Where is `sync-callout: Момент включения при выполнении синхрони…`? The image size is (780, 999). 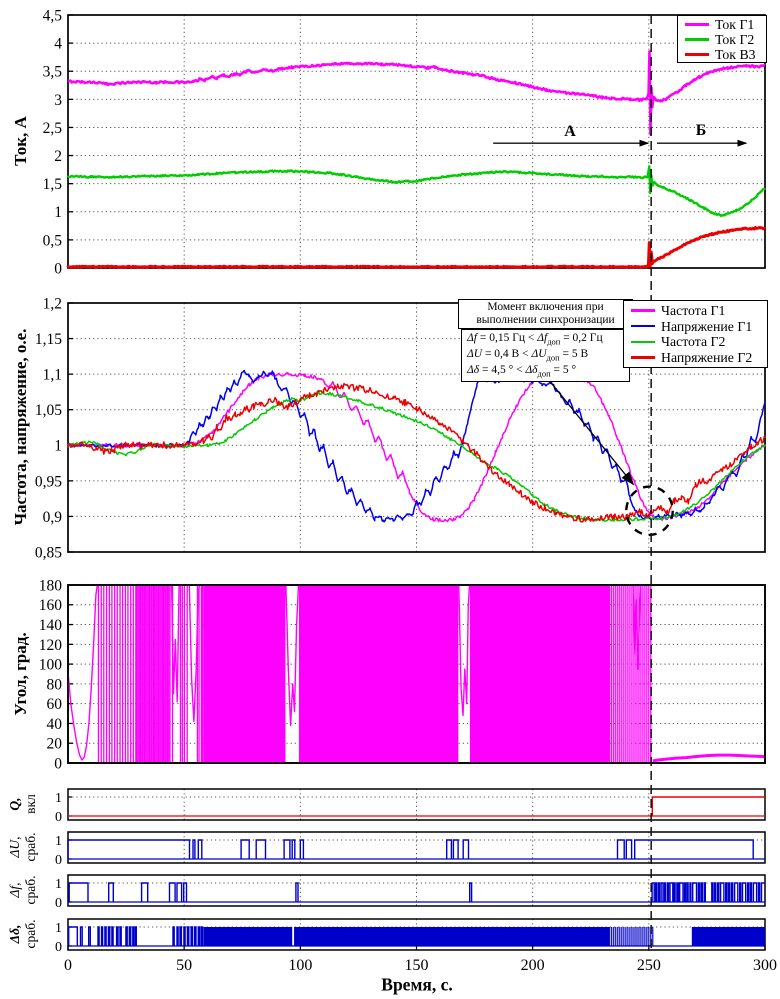 sync-callout: Момент включения при выполнении синхрони… is located at coordinates (545, 341).